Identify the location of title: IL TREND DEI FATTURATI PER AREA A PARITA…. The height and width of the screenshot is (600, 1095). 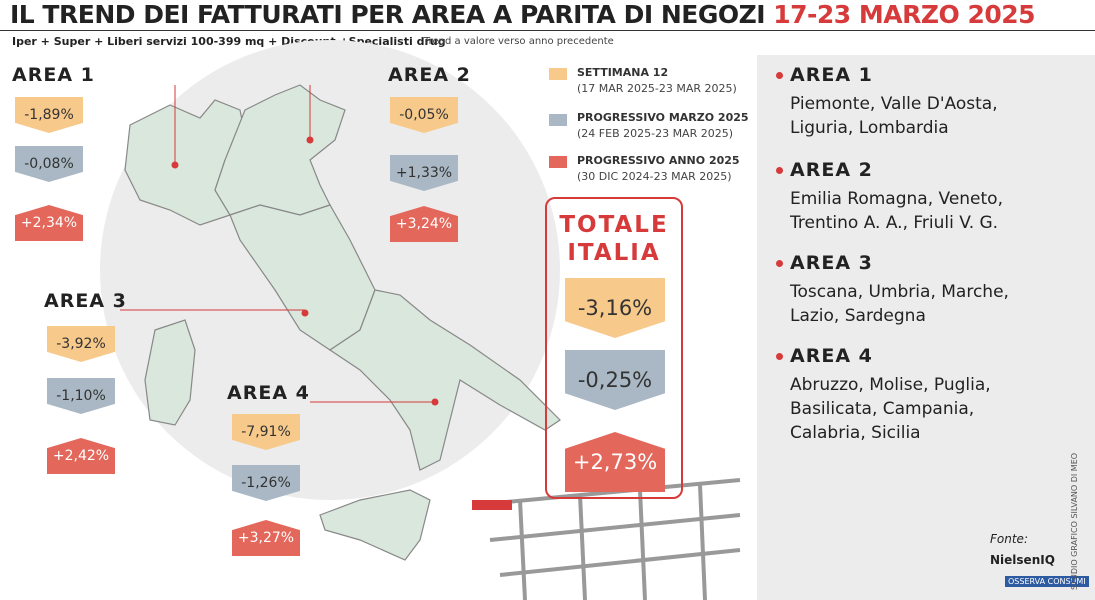
(523, 14).